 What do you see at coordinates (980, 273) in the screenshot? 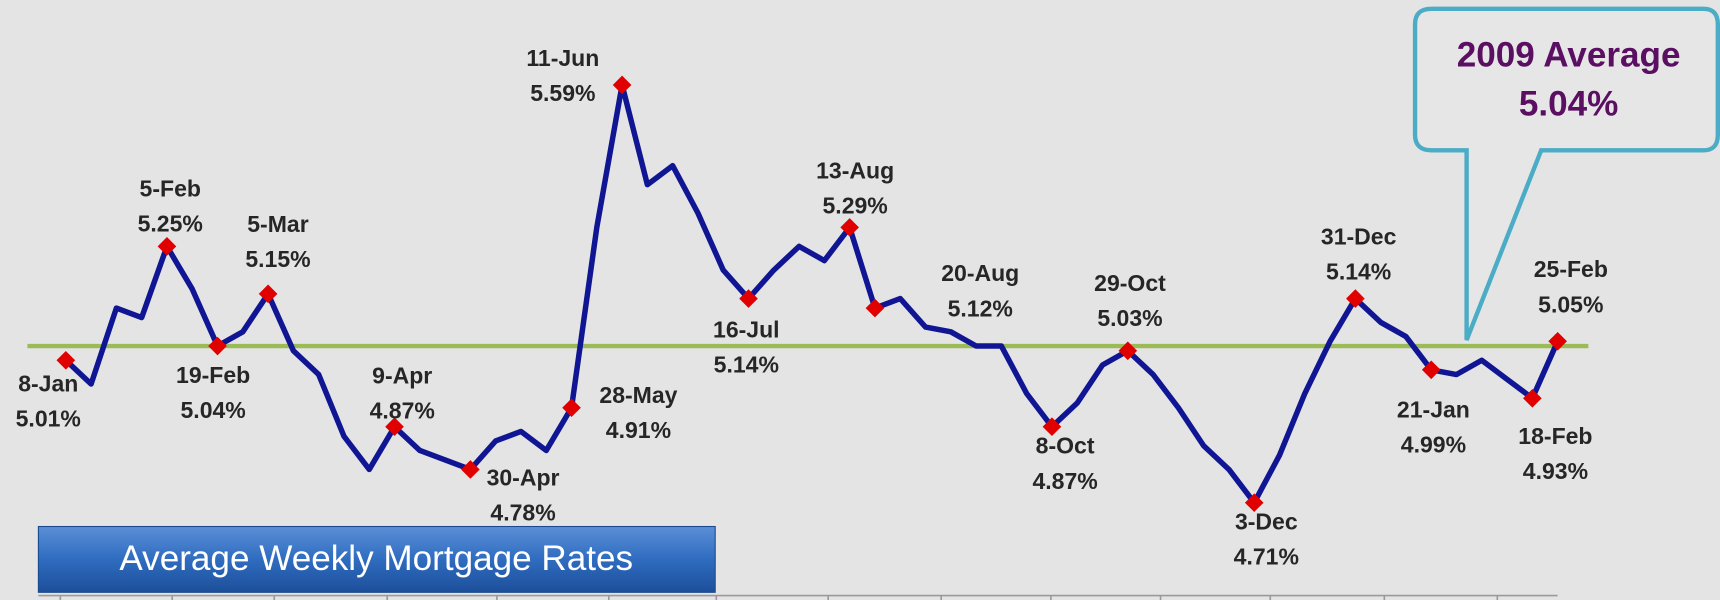
I see `point-date-label: 20-Aug` at bounding box center [980, 273].